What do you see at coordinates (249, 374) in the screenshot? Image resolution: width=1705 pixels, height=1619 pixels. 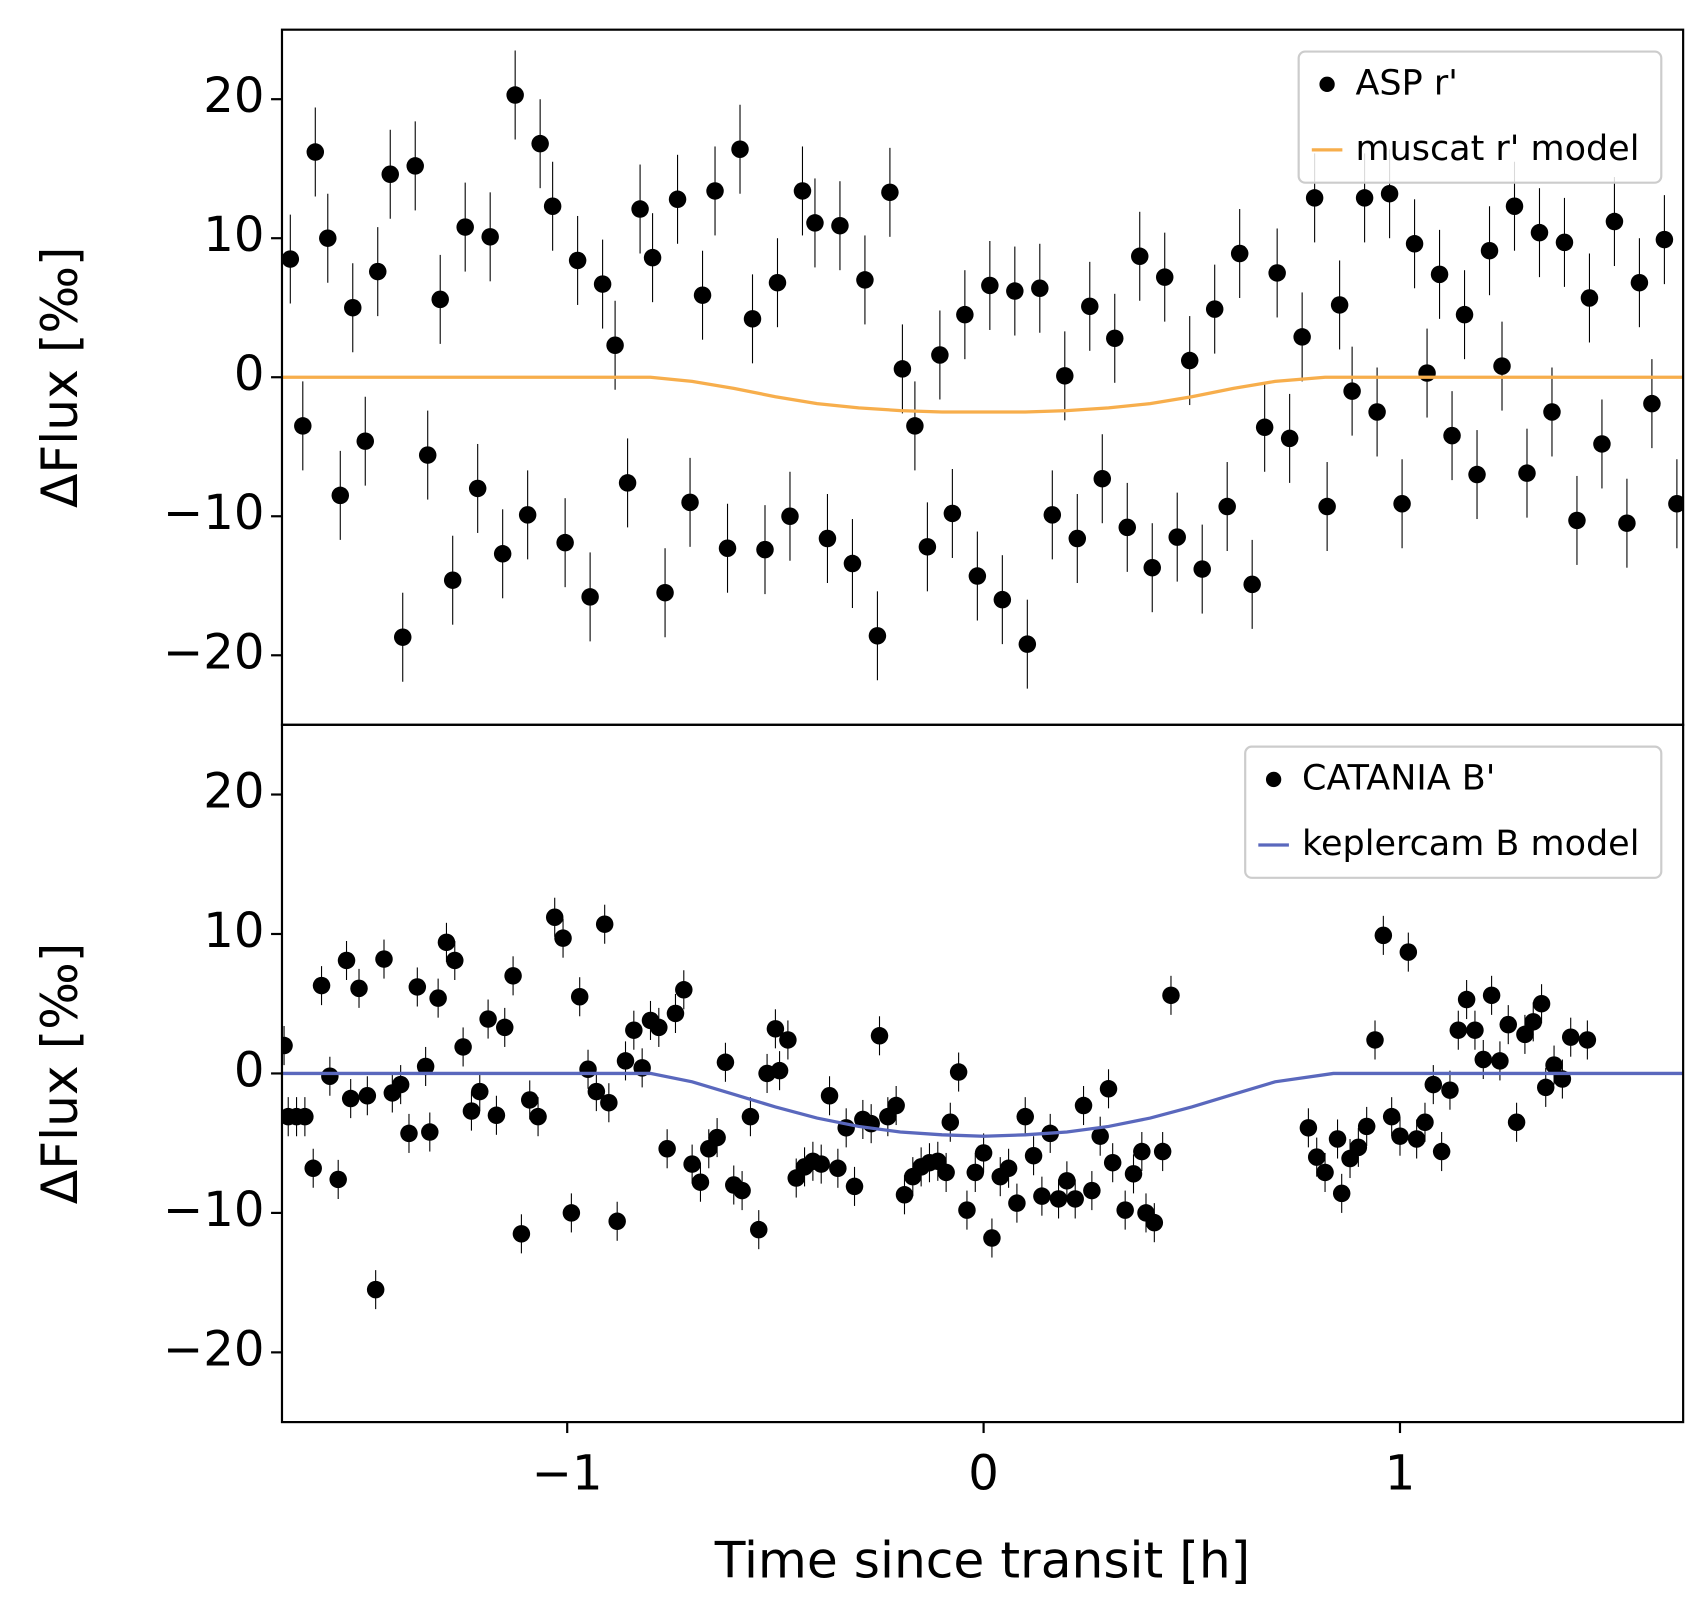 I see `y-tick-label: 0` at bounding box center [249, 374].